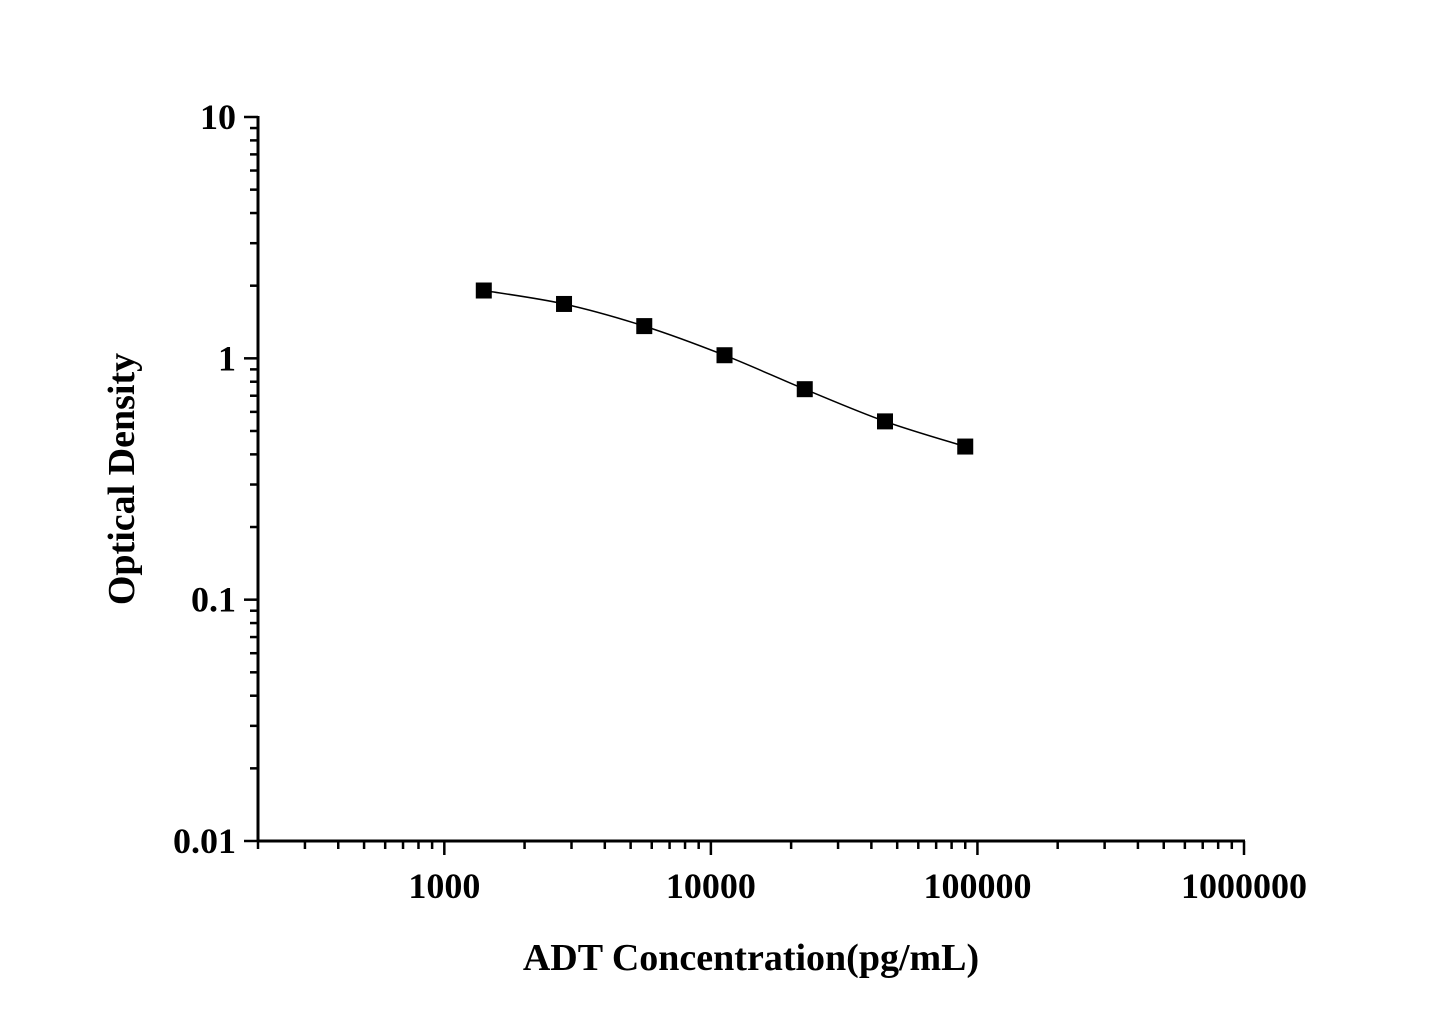 The height and width of the screenshot is (1009, 1445). I want to click on y-axis-label: Optical Density, so click(122, 479).